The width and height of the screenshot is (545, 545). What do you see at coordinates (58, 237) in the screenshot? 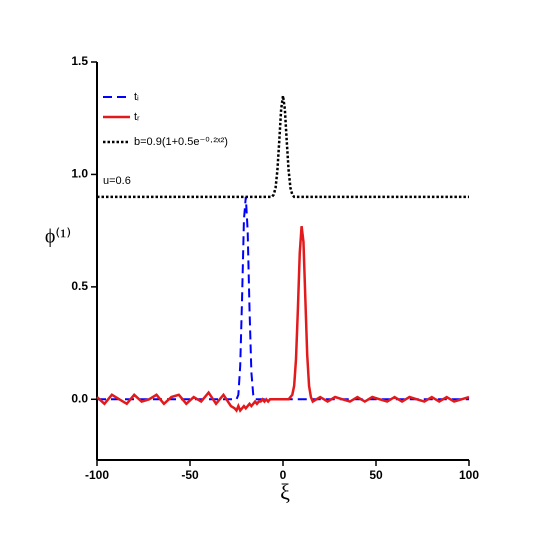
I see `y-axis-label: ϕ⁽¹⁾` at bounding box center [58, 237].